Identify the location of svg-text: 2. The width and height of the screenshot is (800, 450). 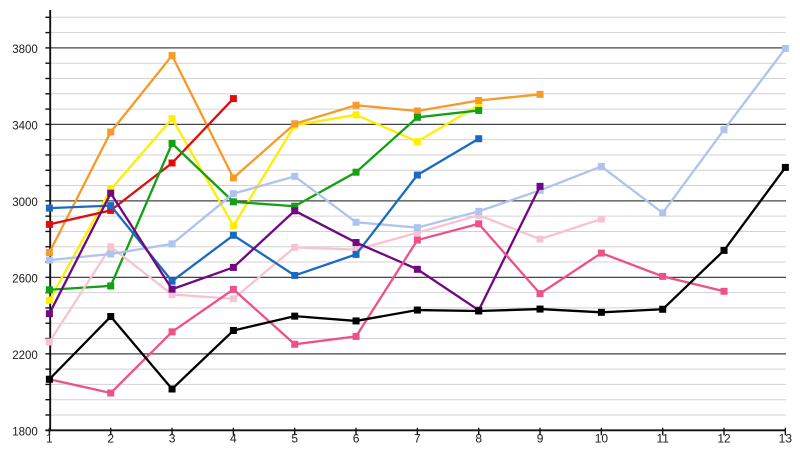
(110, 439).